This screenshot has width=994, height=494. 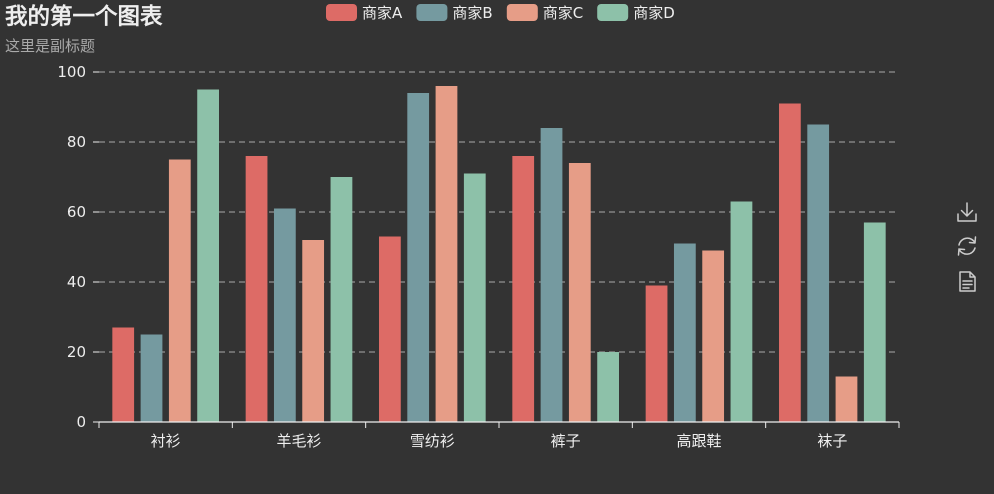 I want to click on download-icon, so click(x=967, y=212).